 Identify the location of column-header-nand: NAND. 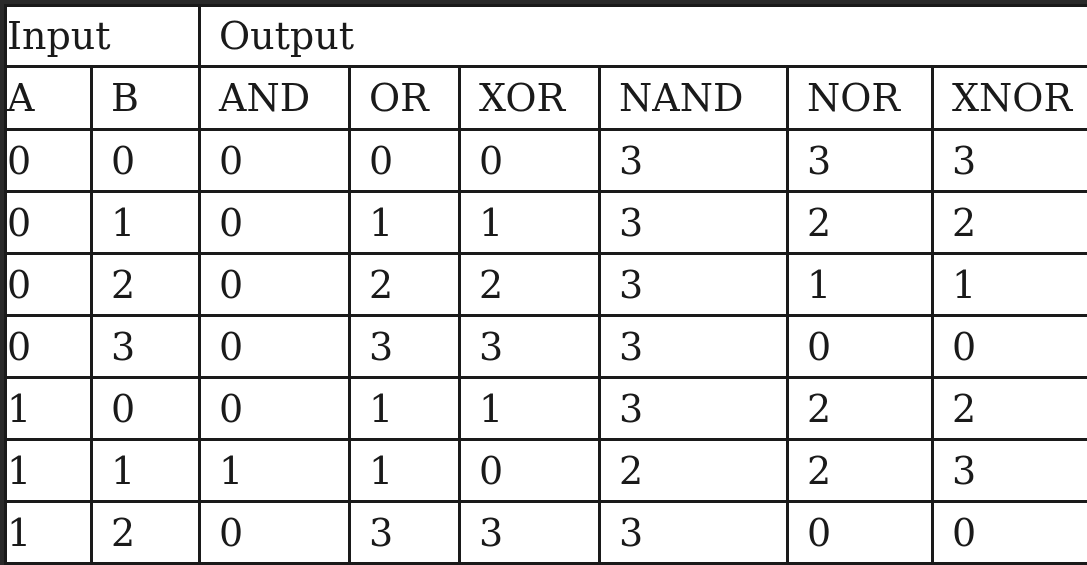
(694, 98).